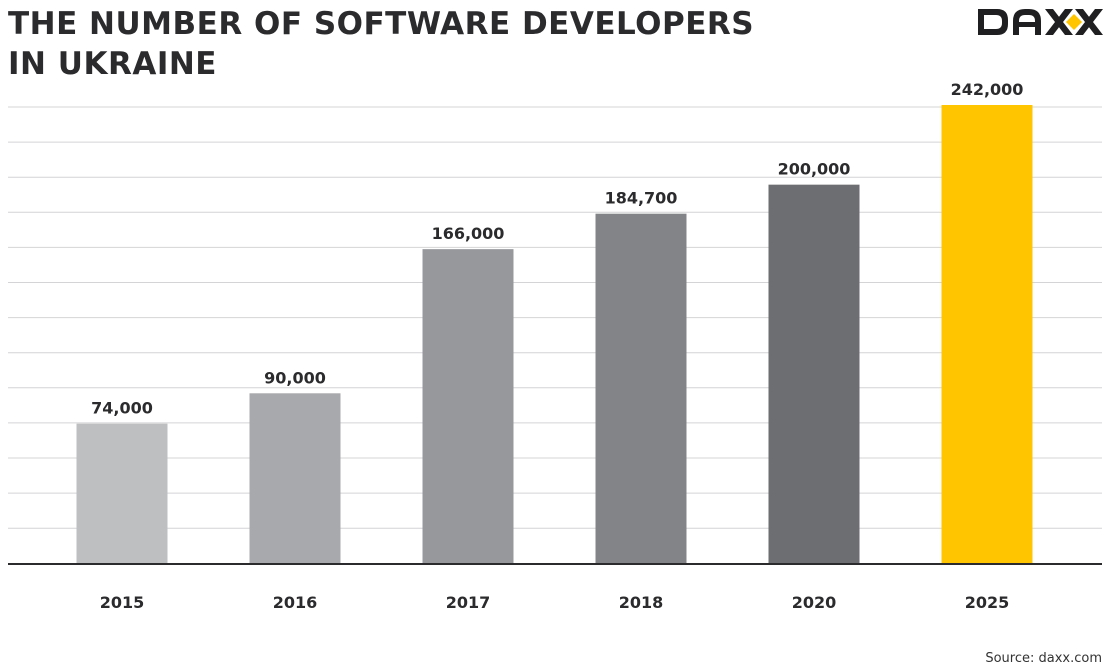  Describe the element at coordinates (468, 233) in the screenshot. I see `data-label-2017: 166,000` at that location.